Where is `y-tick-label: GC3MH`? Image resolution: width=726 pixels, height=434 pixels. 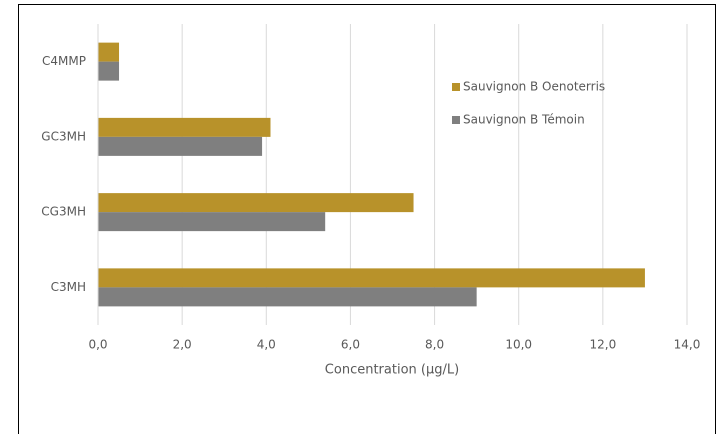
y-tick-label: GC3MH is located at coordinates (63, 136).